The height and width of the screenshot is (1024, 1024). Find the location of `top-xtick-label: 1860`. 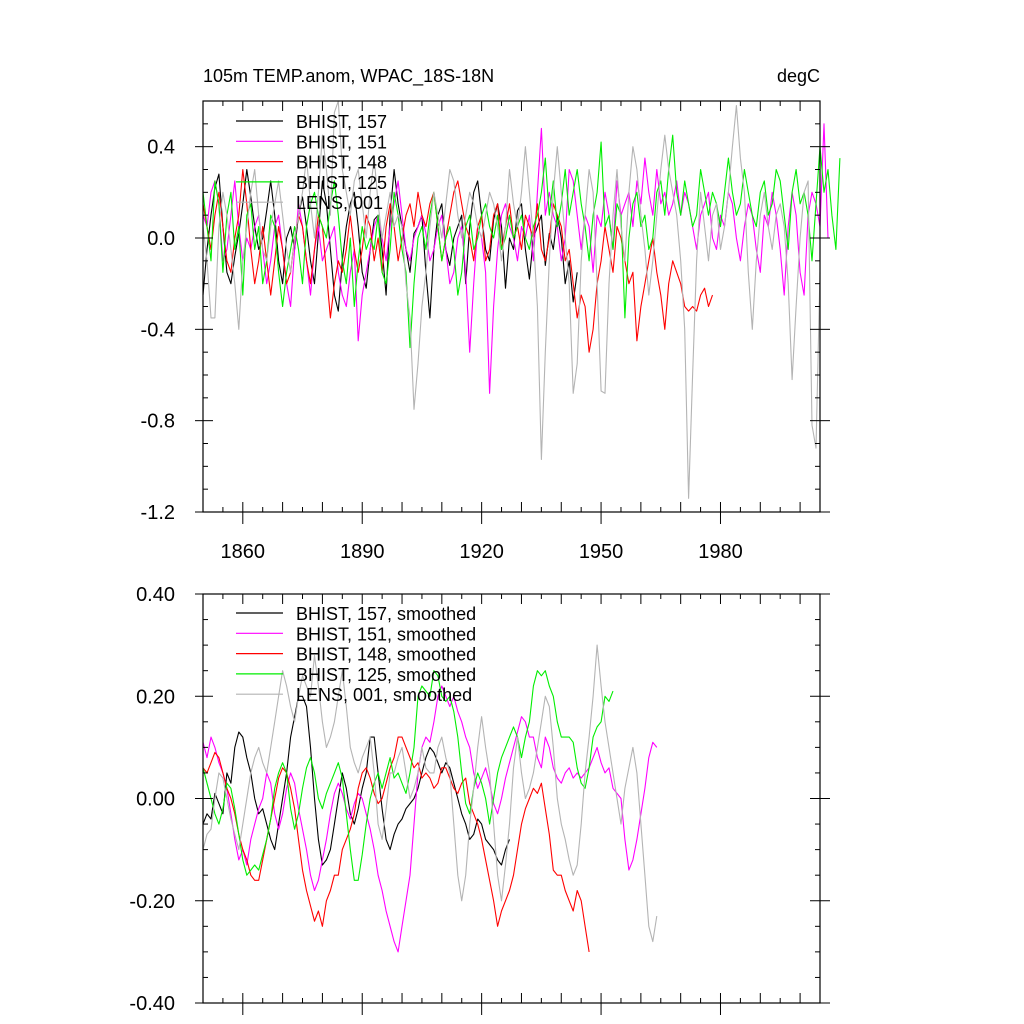

top-xtick-label: 1860 is located at coordinates (243, 552).